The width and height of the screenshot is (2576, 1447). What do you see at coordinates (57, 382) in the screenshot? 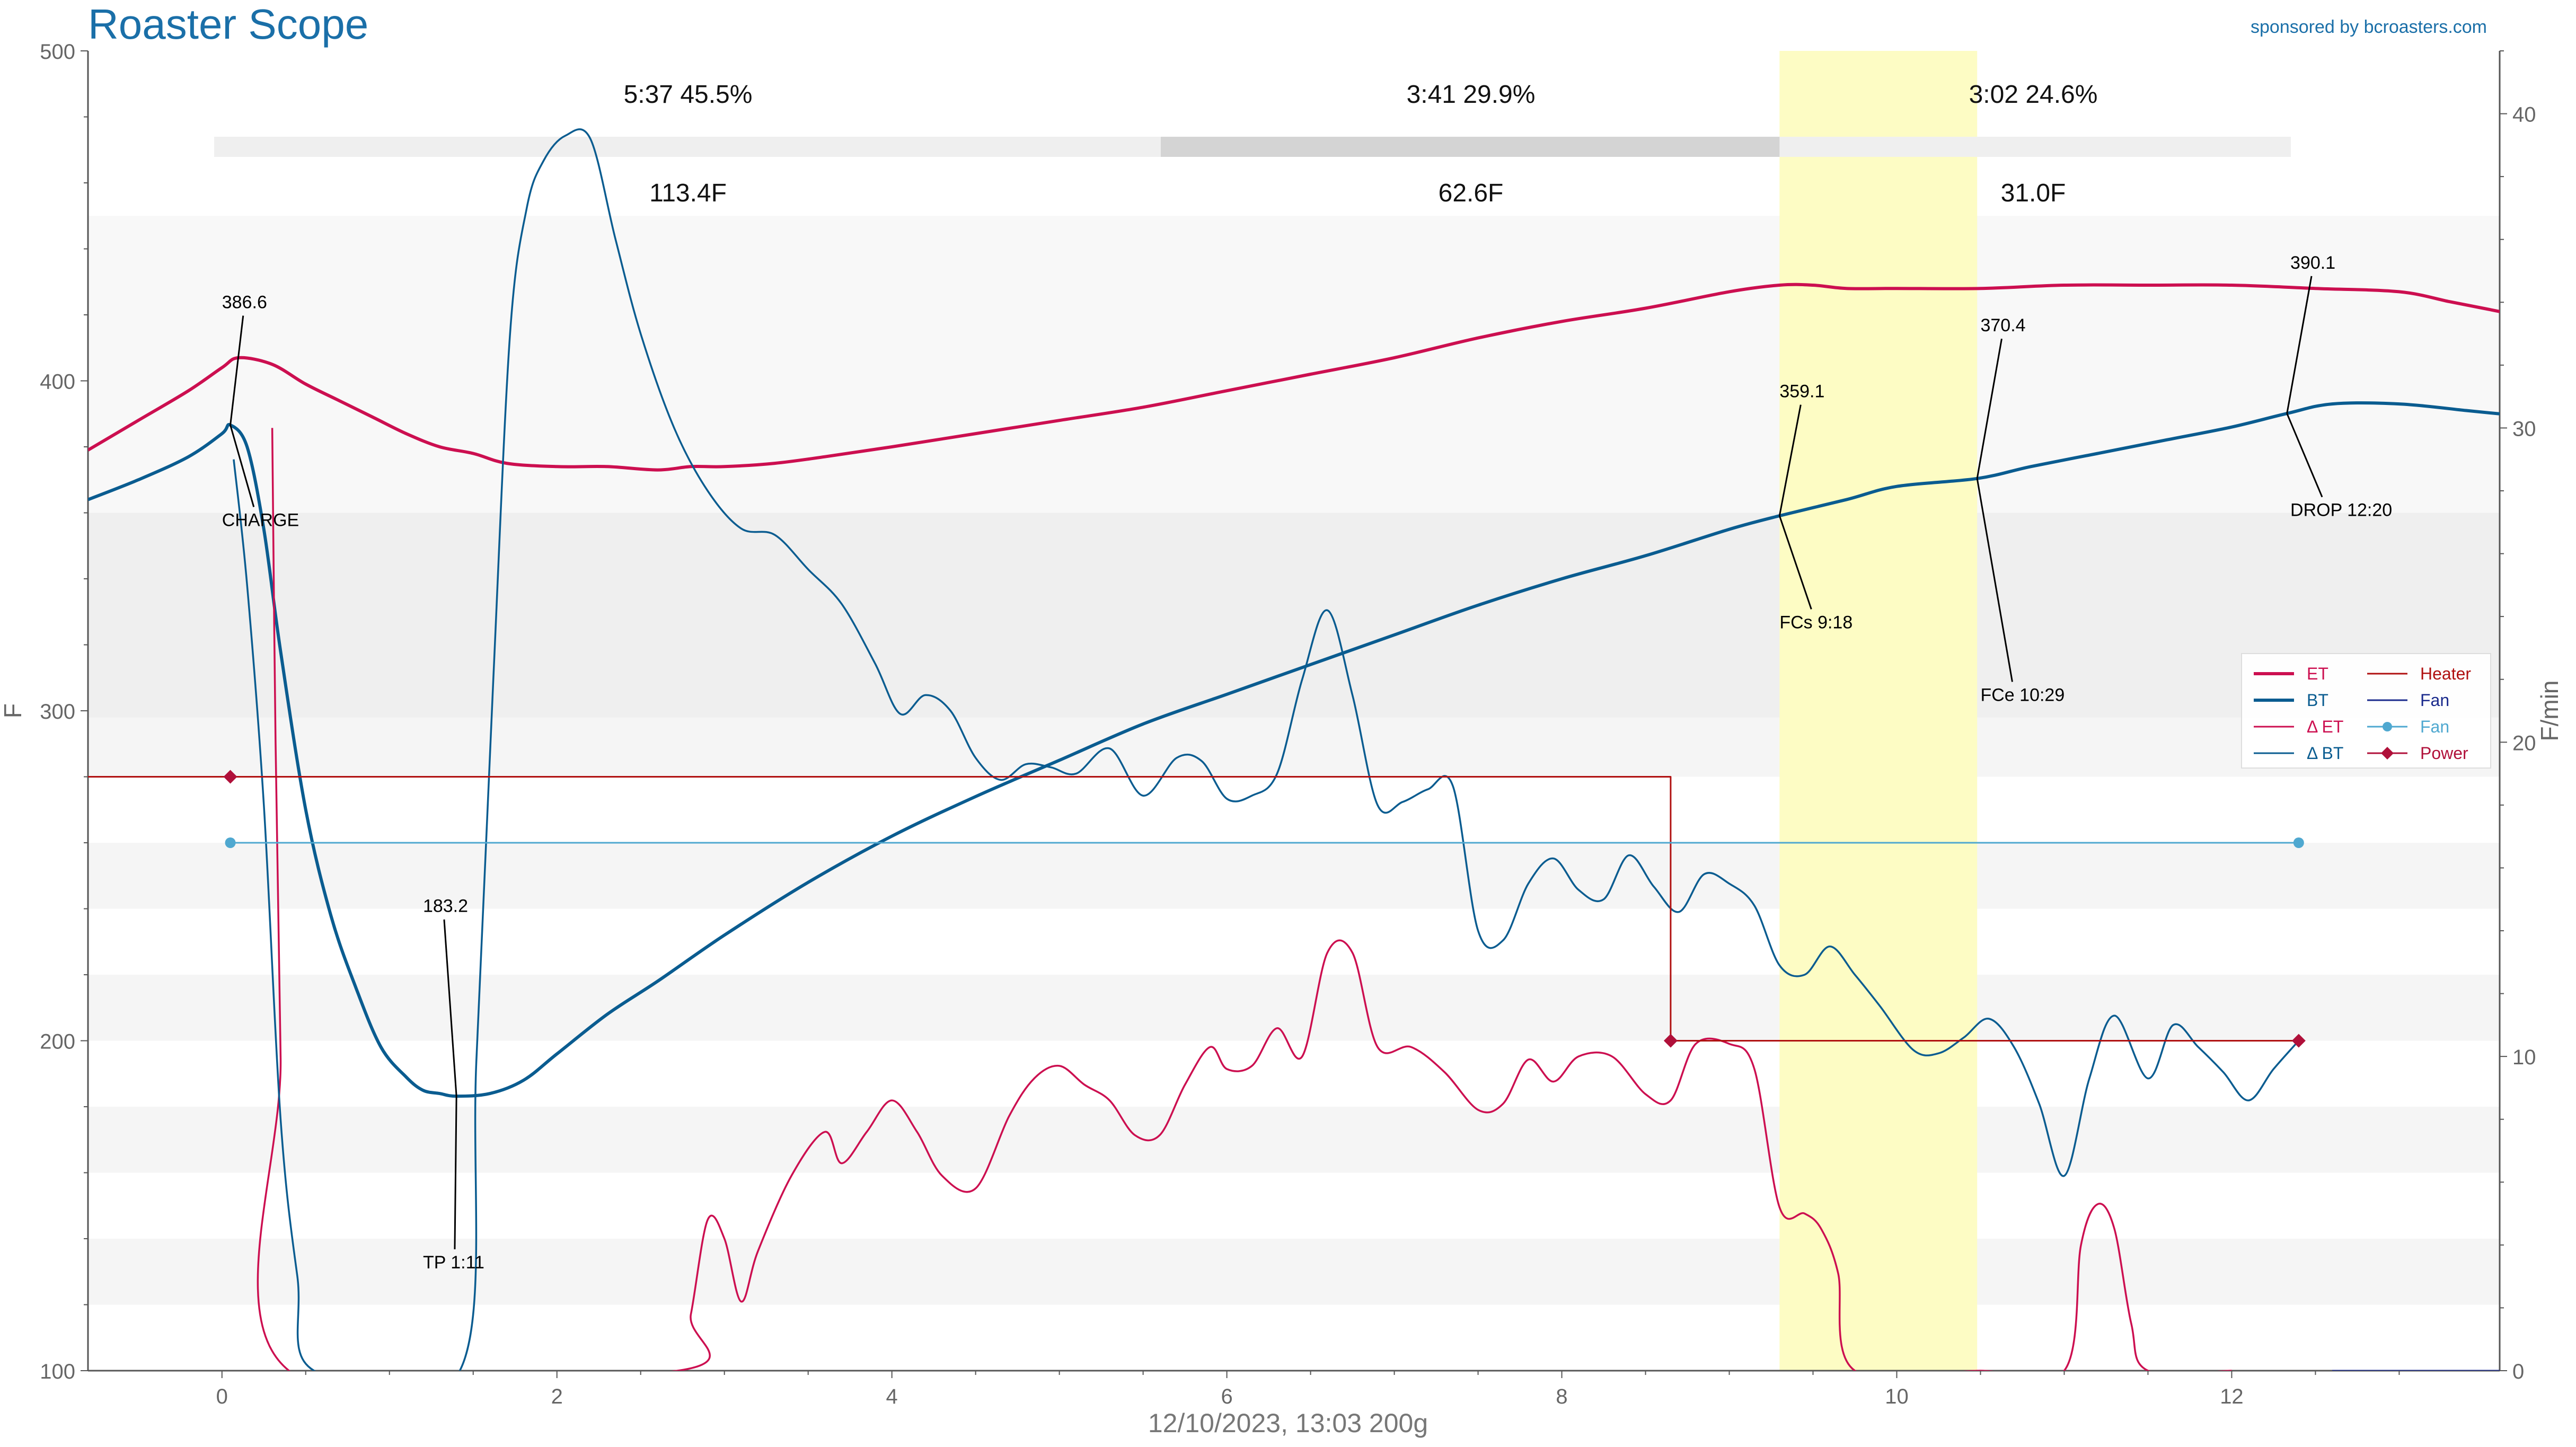
I see `y-tick-label: 400` at bounding box center [57, 382].